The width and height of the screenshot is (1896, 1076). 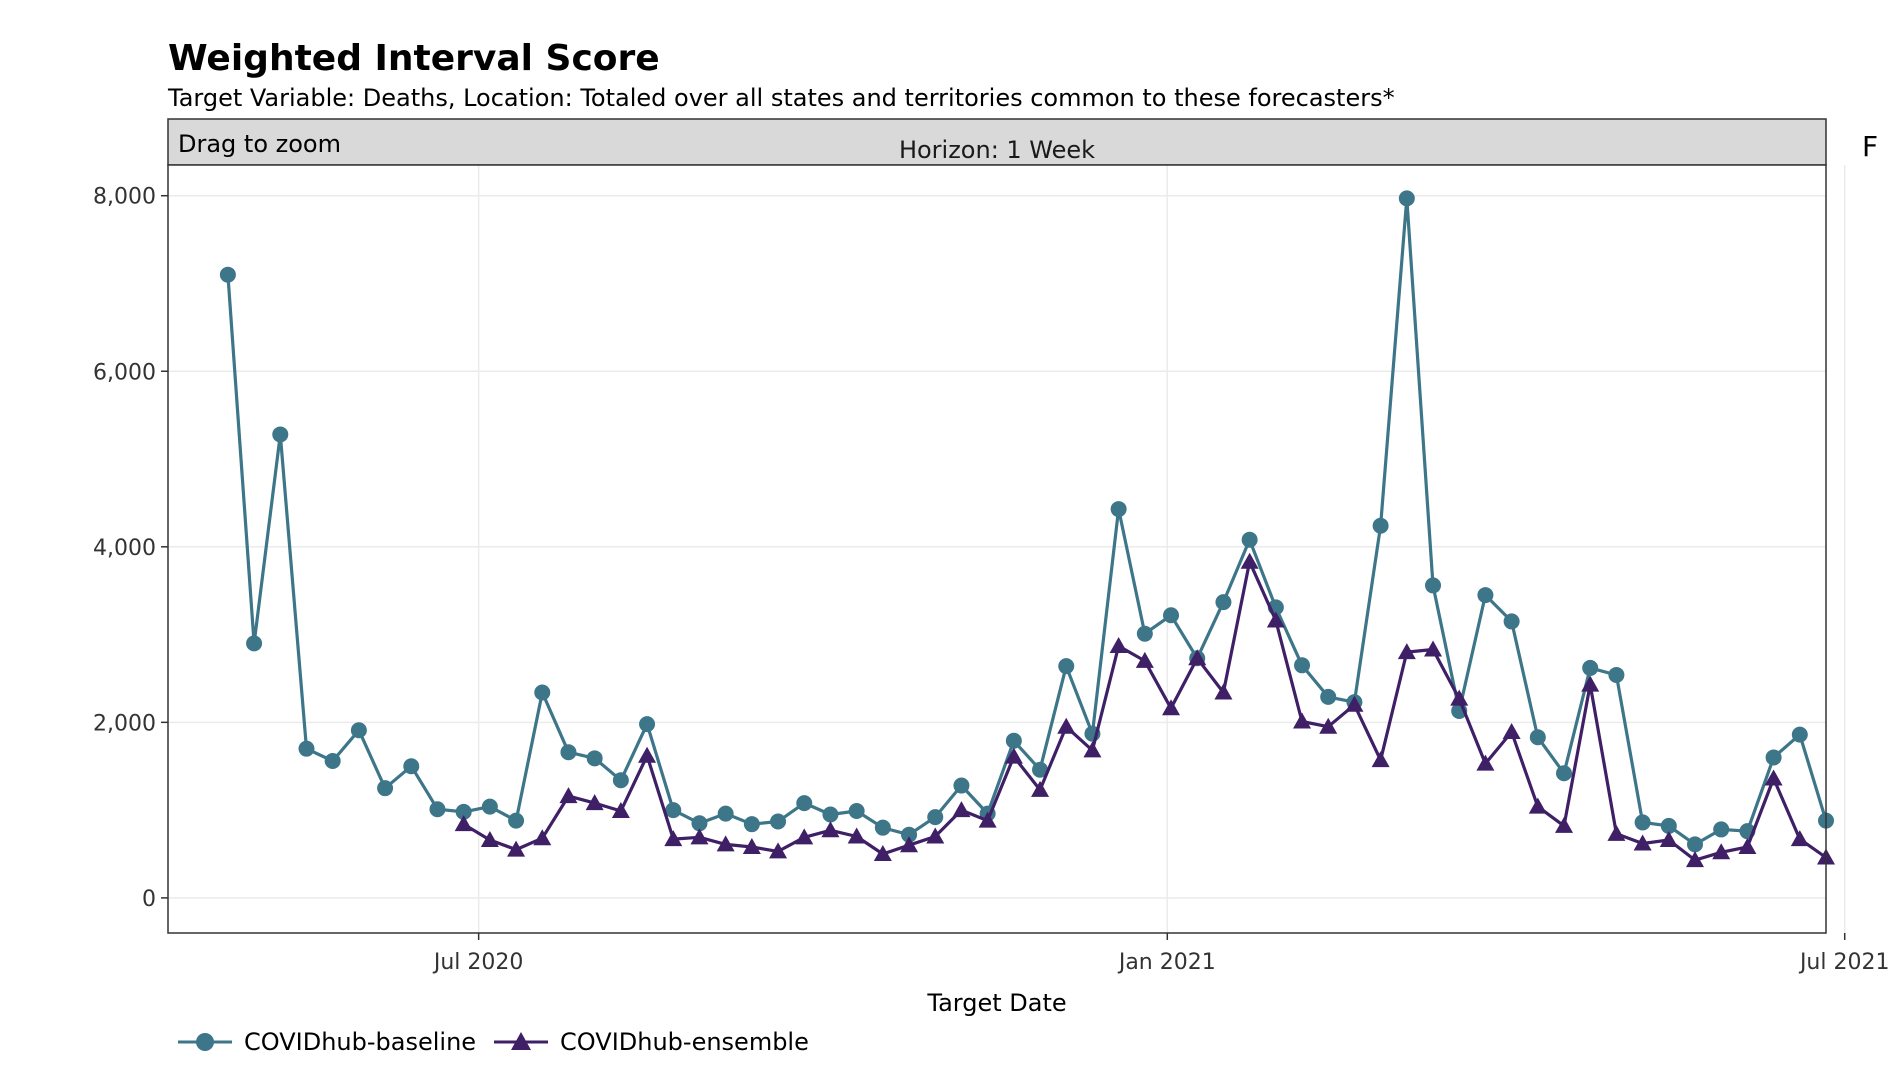 I want to click on legend-item-ensemble: COVIDhub-ensemble, so click(x=650, y=1042).